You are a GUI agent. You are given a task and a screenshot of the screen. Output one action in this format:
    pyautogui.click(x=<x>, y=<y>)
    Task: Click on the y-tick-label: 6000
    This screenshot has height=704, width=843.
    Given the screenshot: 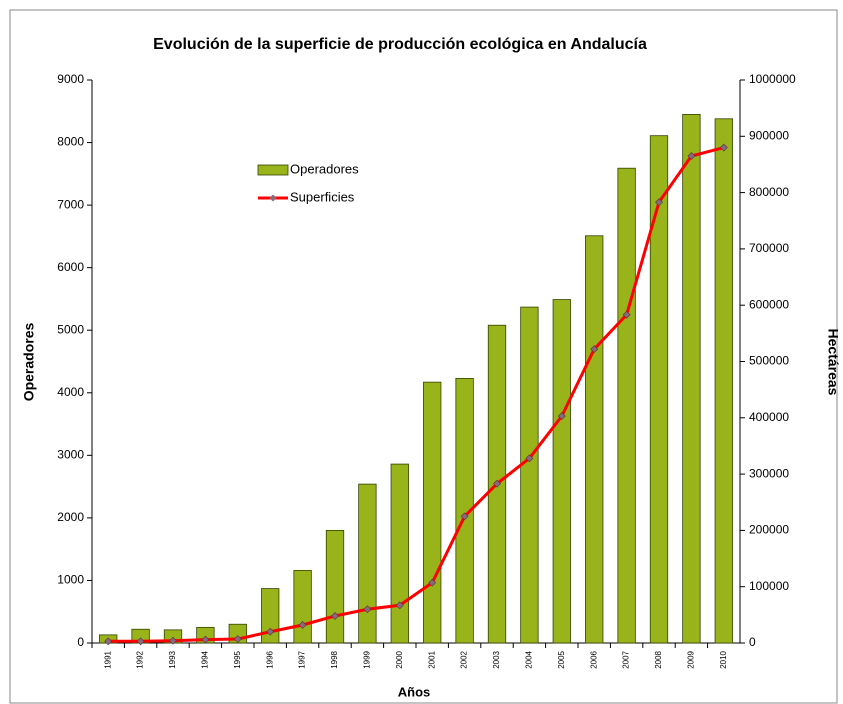 What is the action you would take?
    pyautogui.click(x=70, y=267)
    